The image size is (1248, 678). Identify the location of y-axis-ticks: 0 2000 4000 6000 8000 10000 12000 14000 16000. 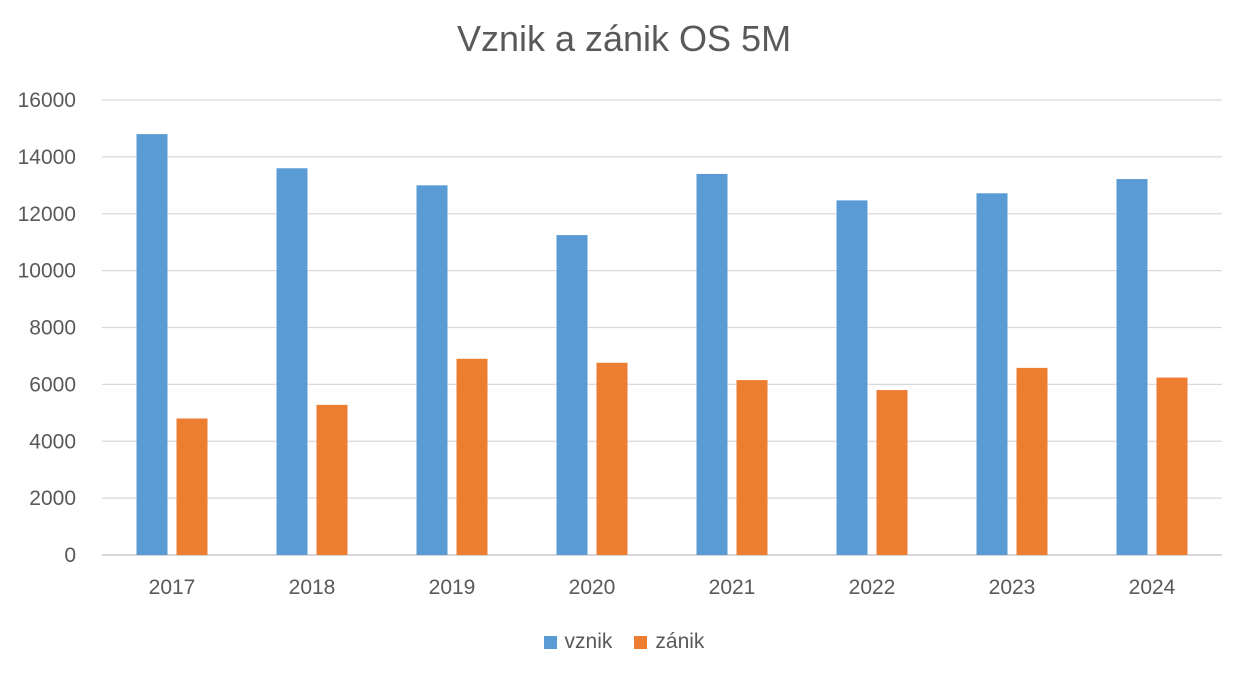
(47, 328).